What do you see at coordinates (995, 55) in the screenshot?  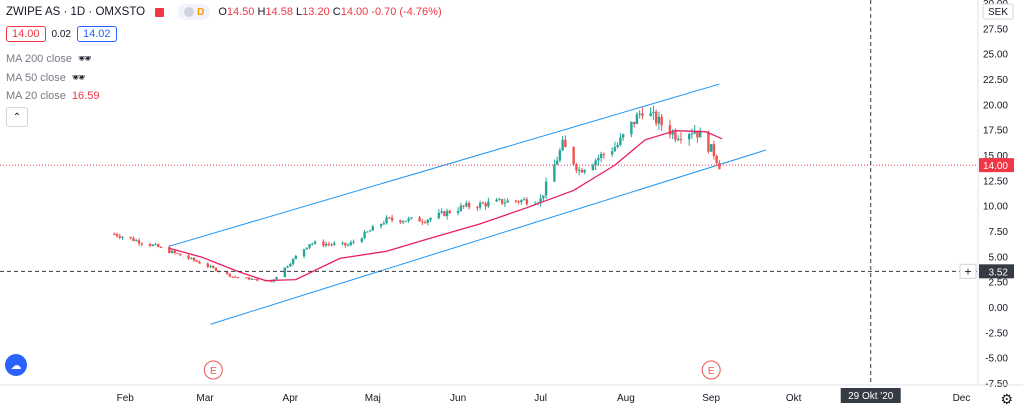 I see `y-tick-label: 25.00` at bounding box center [995, 55].